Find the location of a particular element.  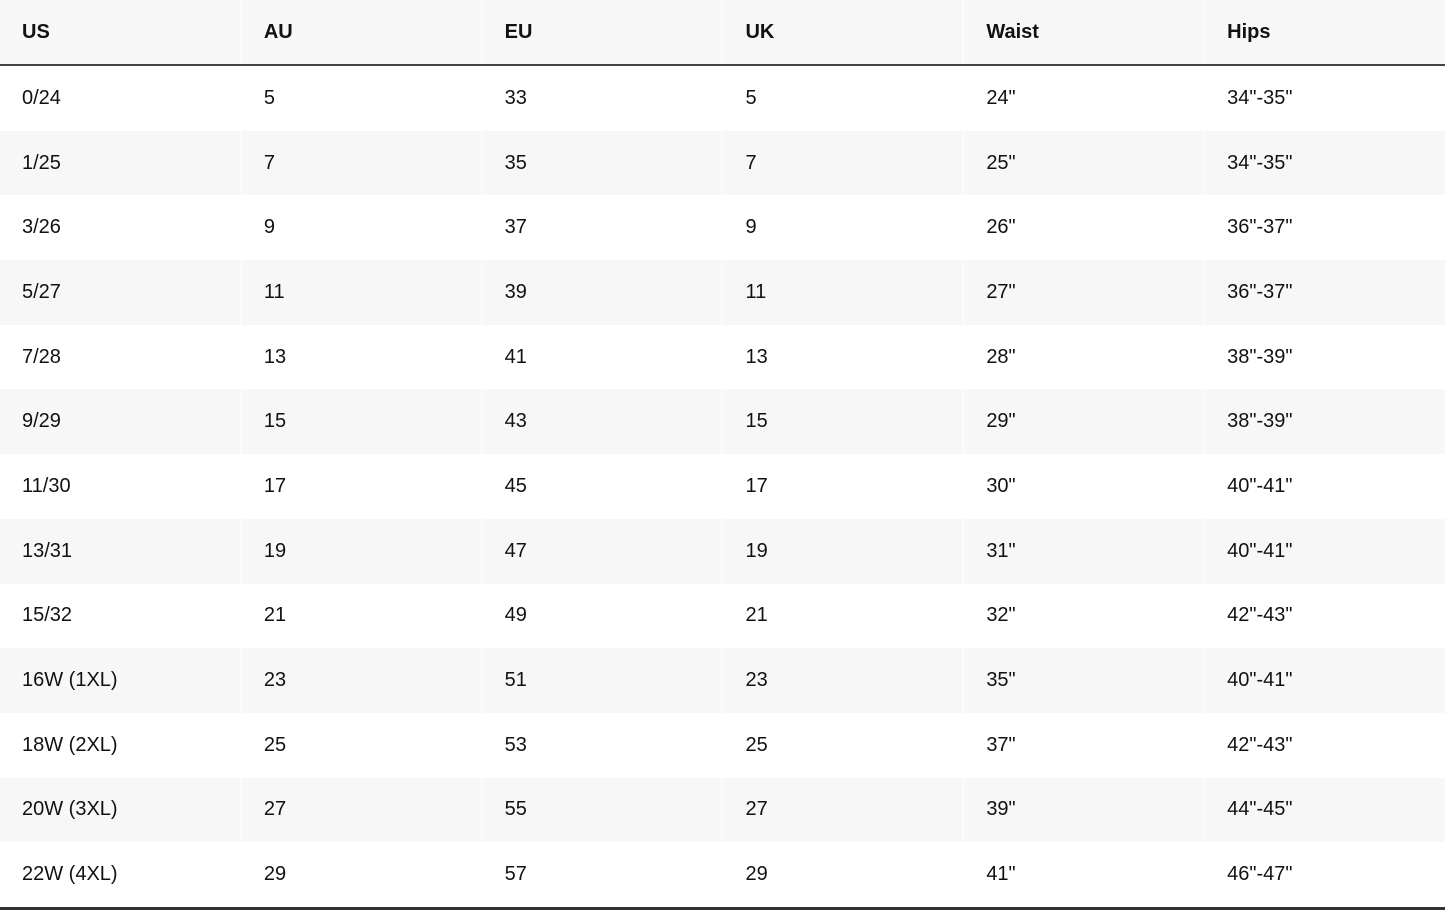

cell-uk: 5 is located at coordinates (842, 98).